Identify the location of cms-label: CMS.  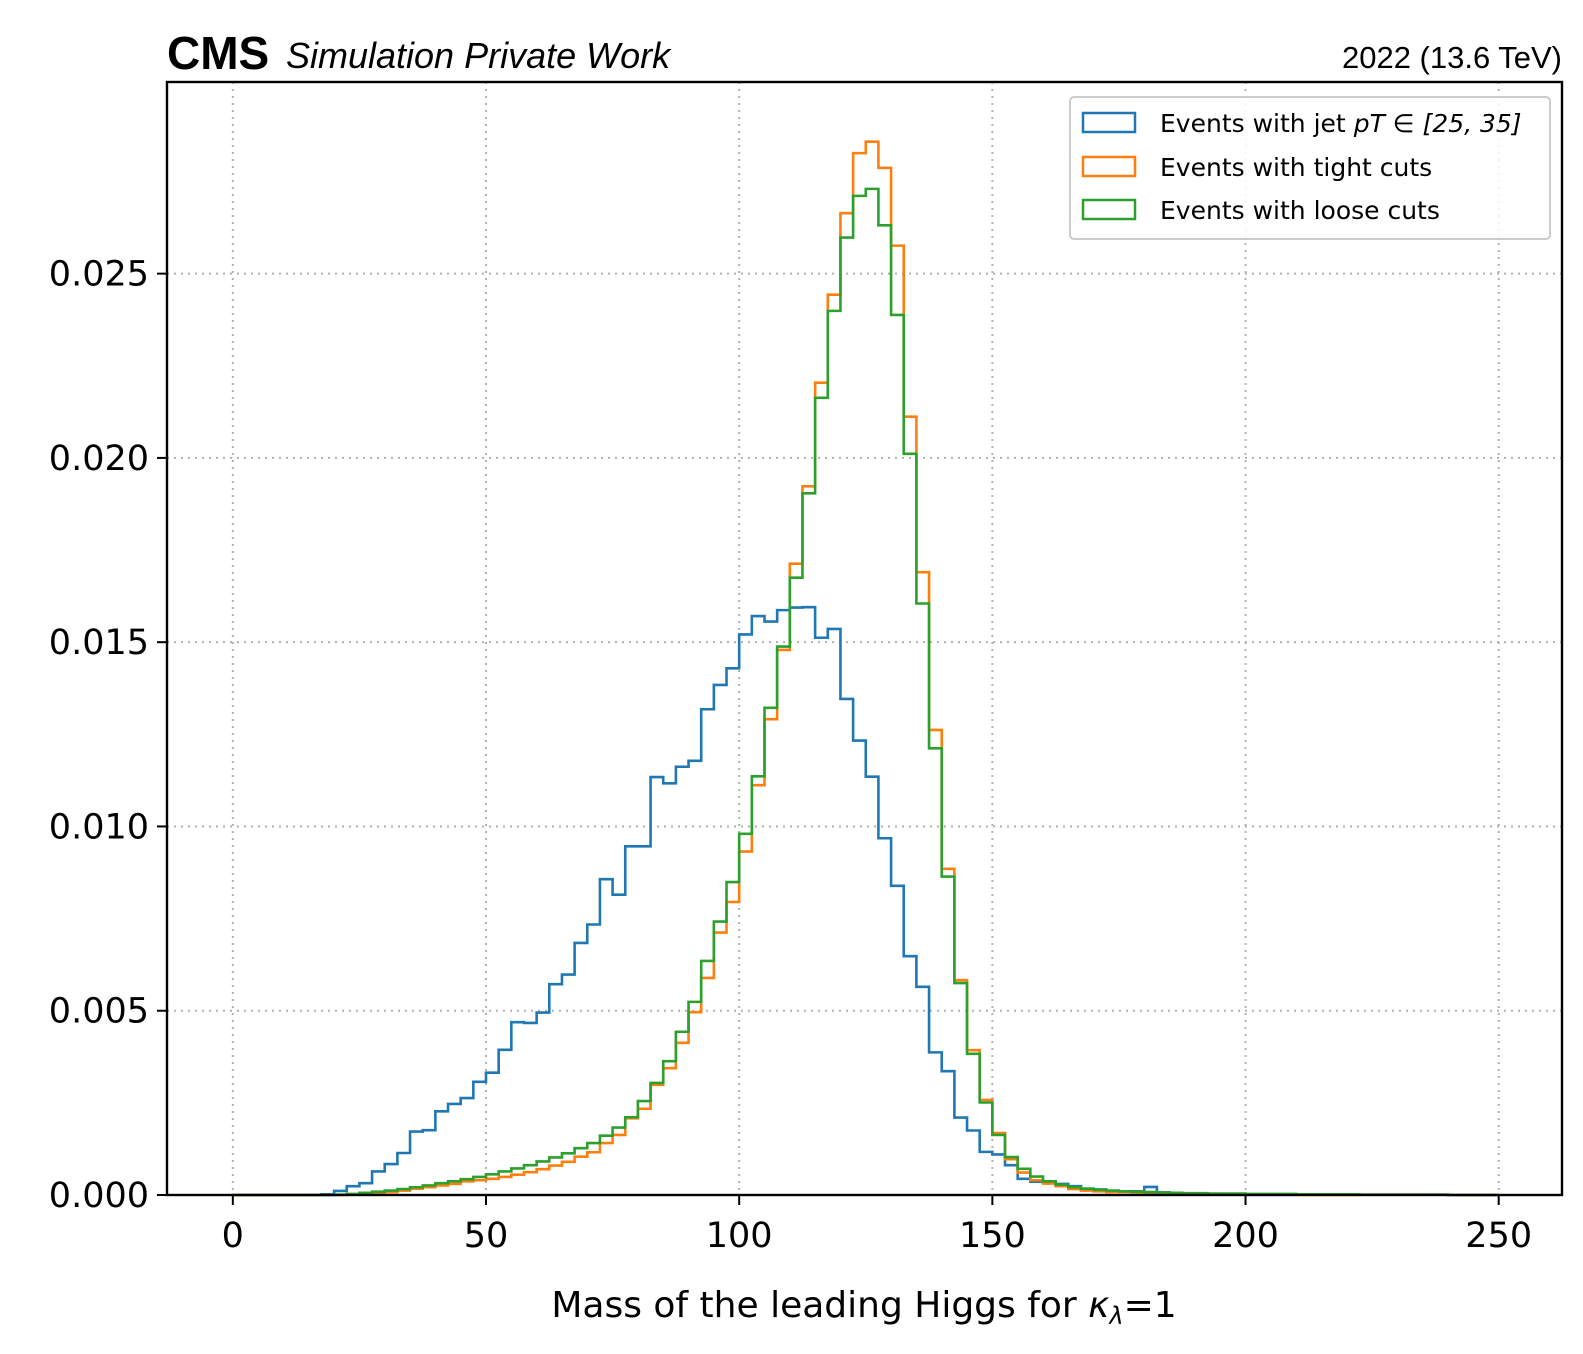
(218, 53).